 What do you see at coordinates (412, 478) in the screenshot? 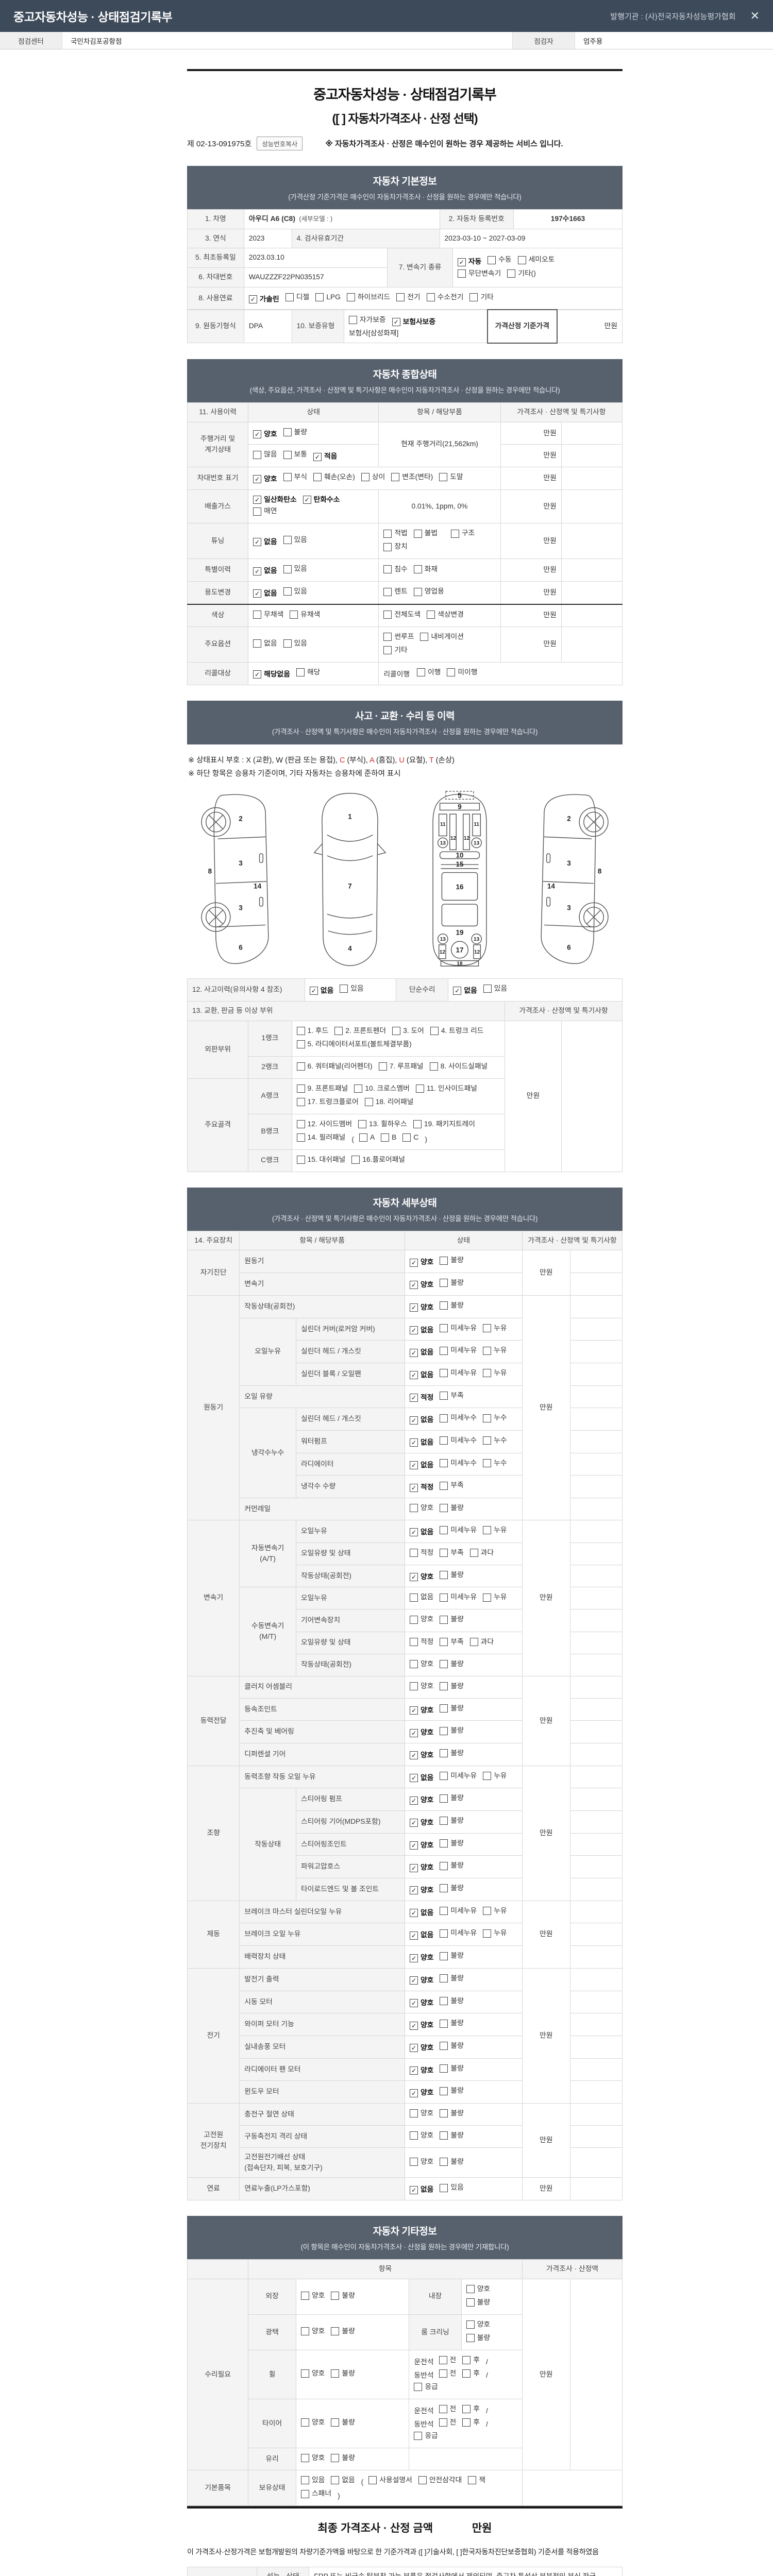
I see `checkbox-unchecked: 변조(변타)` at bounding box center [412, 478].